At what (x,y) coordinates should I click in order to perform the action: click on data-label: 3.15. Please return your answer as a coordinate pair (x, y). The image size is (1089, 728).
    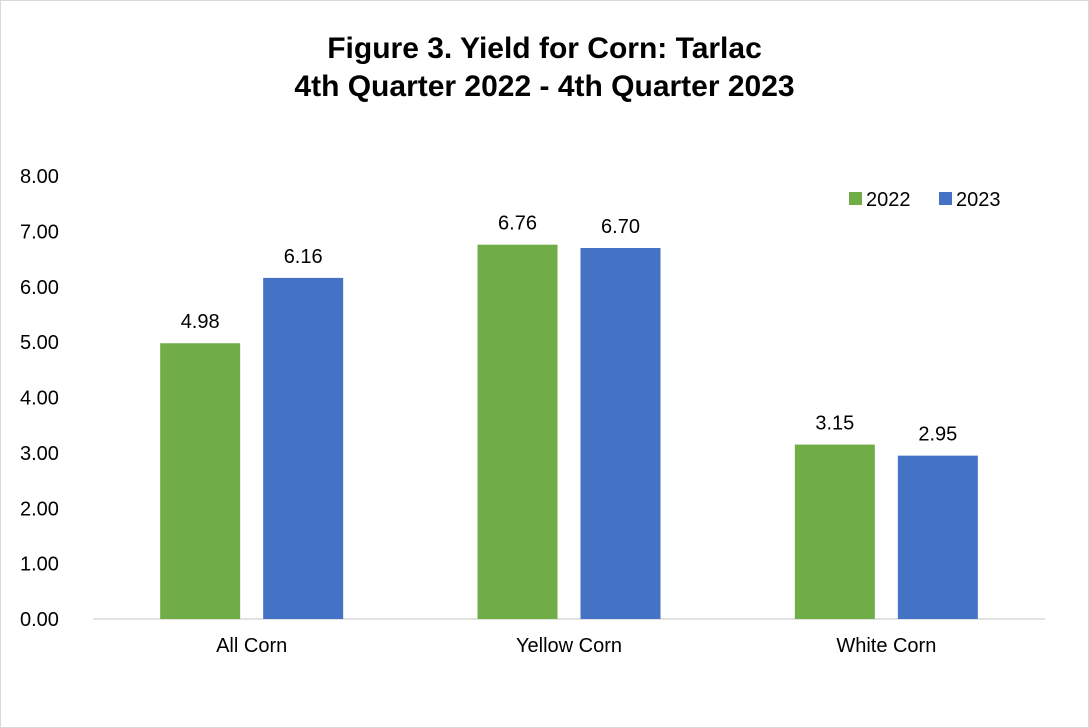
    Looking at the image, I should click on (834, 424).